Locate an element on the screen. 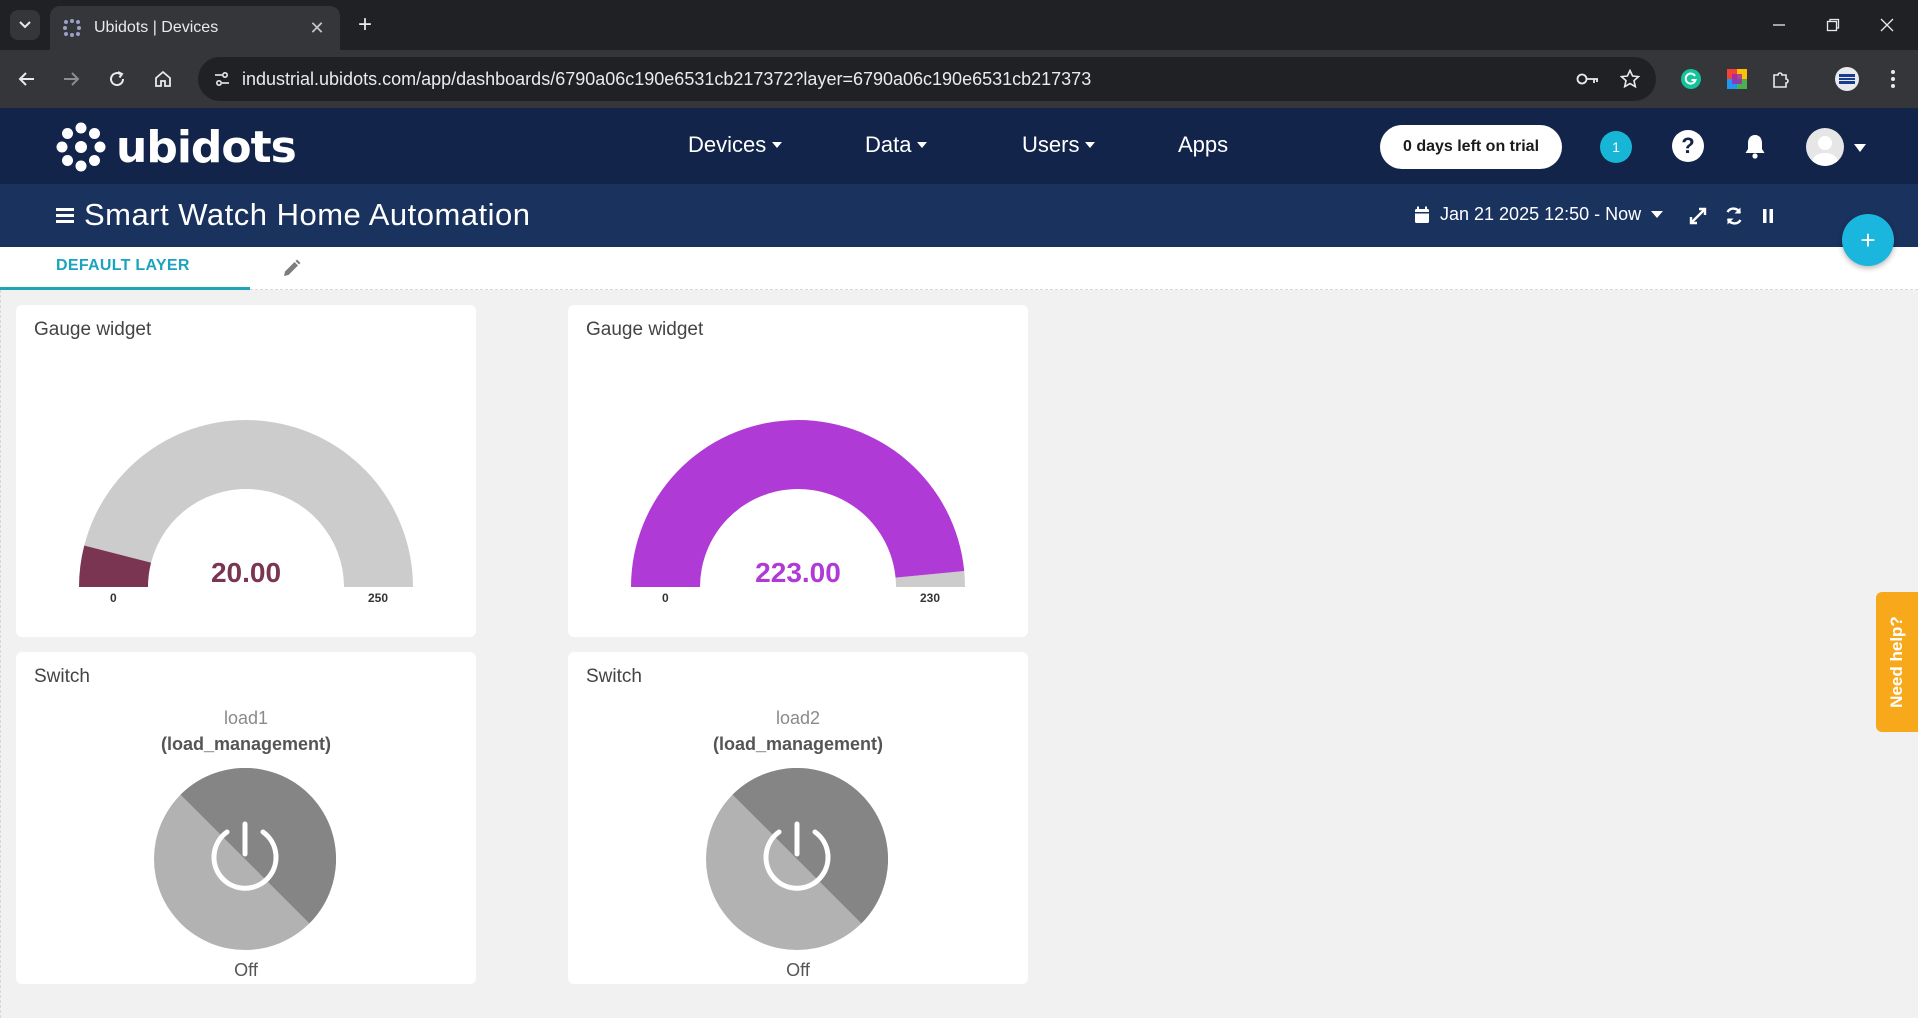  forward-button is located at coordinates (71, 79).